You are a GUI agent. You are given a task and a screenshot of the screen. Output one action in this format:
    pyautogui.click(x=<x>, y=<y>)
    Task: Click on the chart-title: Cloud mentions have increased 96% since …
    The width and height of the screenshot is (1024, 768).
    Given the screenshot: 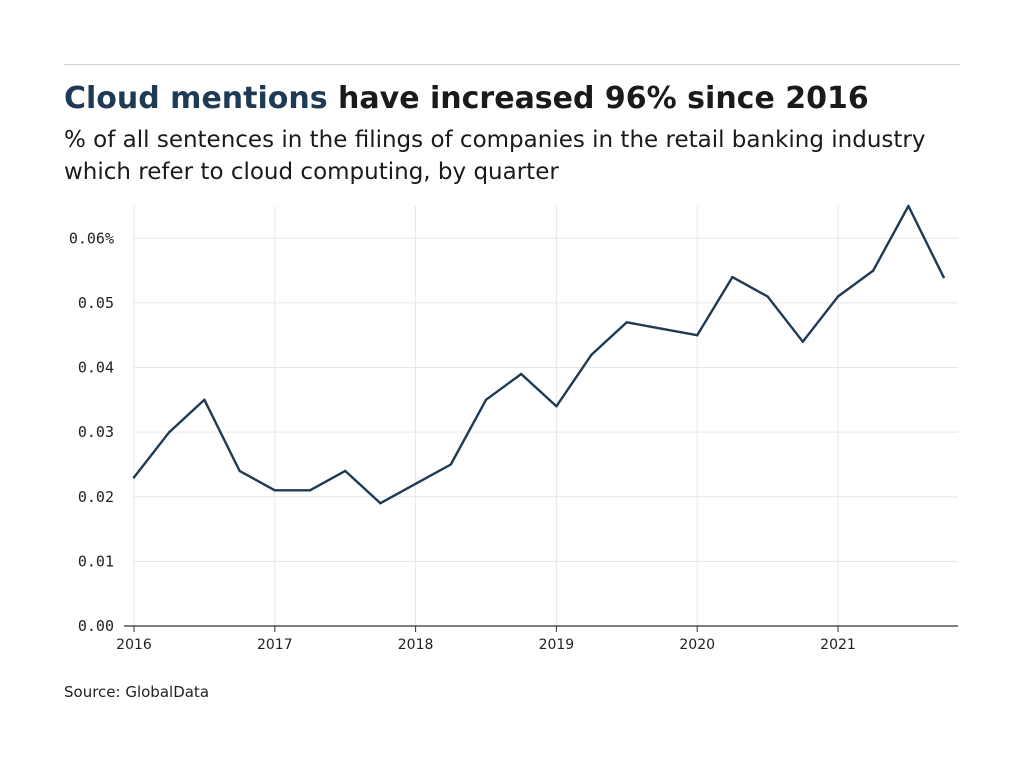 What is the action you would take?
    pyautogui.click(x=466, y=99)
    